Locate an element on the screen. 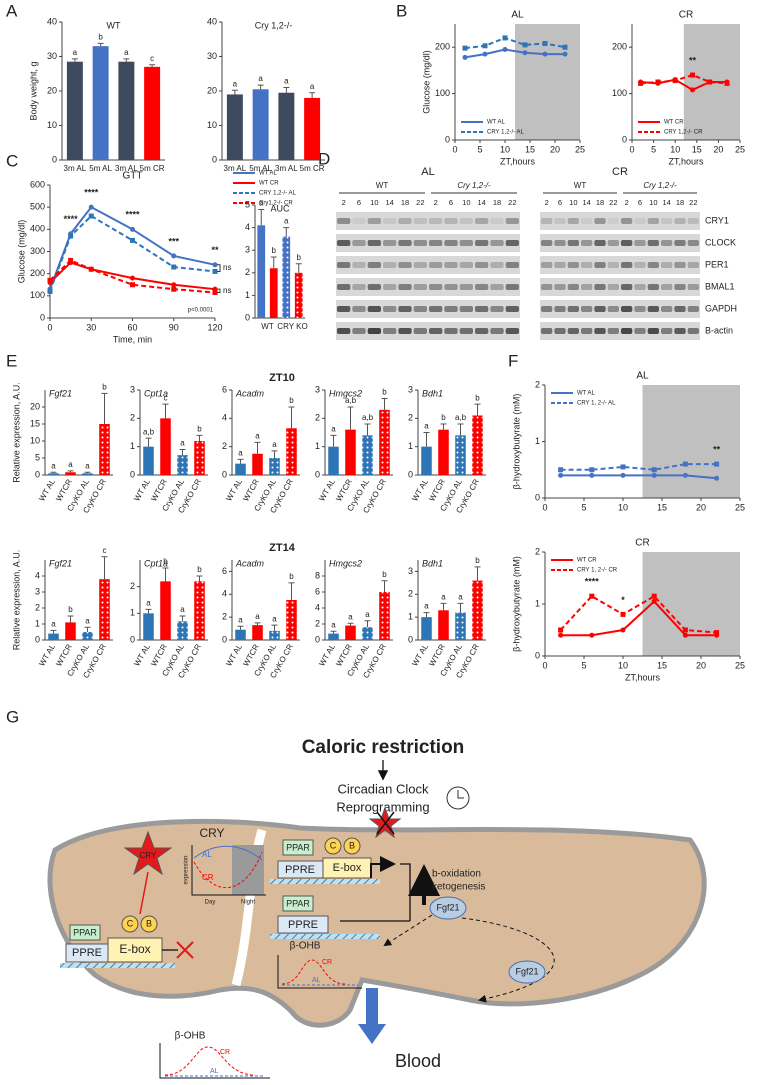 The width and height of the screenshot is (766, 1085). inset-xlabel: Night is located at coordinates (248, 903).